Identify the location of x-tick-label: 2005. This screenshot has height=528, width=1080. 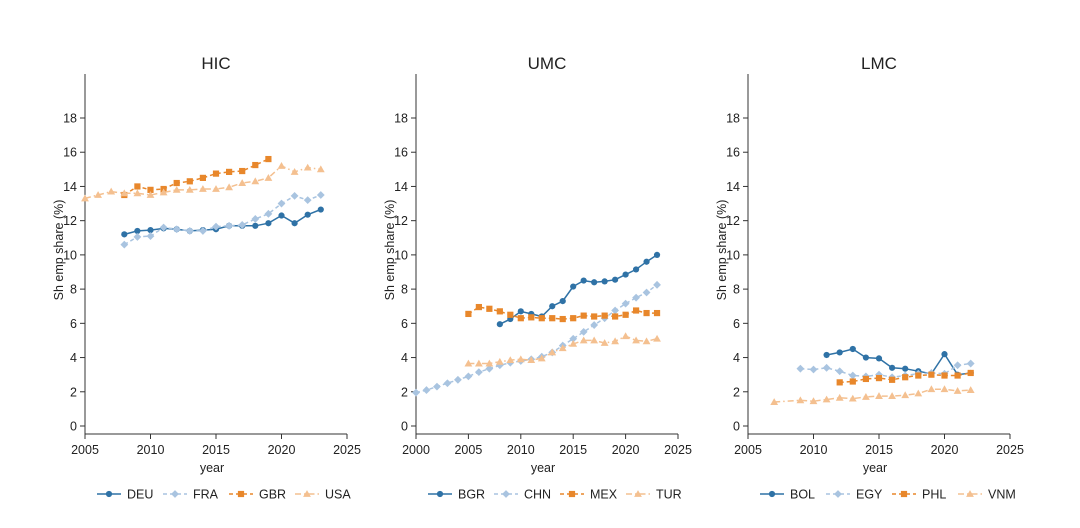
(468, 450).